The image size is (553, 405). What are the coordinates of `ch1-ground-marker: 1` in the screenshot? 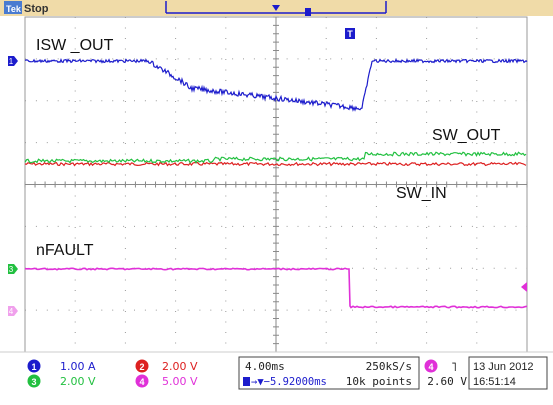 It's located at (13, 61).